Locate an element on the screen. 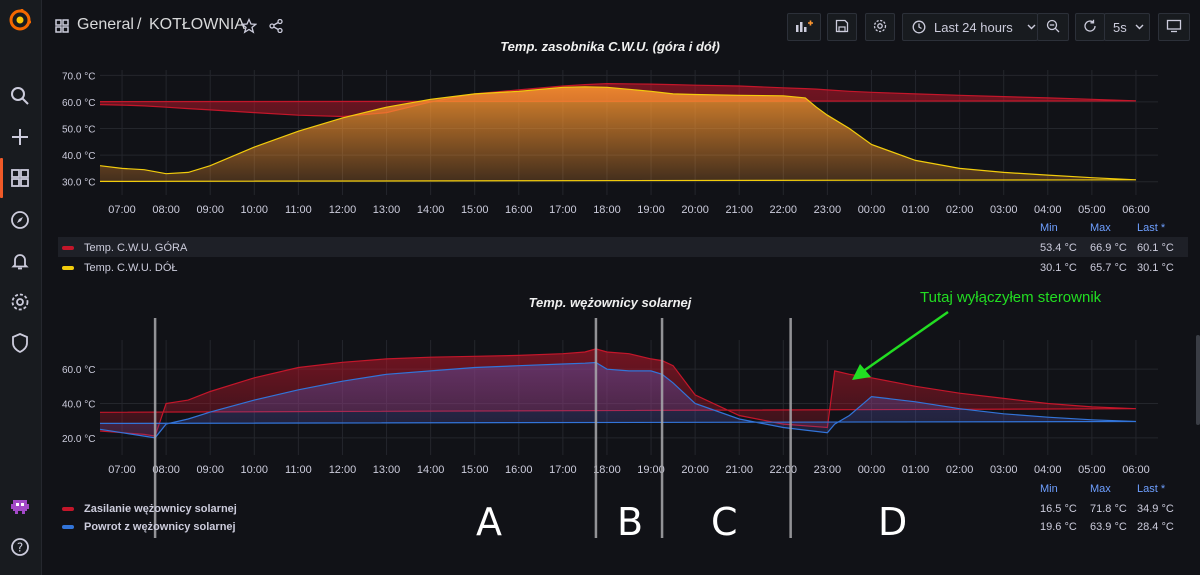 The width and height of the screenshot is (1200, 575). chart2-x-tick-label: 11:00 is located at coordinates (298, 470).